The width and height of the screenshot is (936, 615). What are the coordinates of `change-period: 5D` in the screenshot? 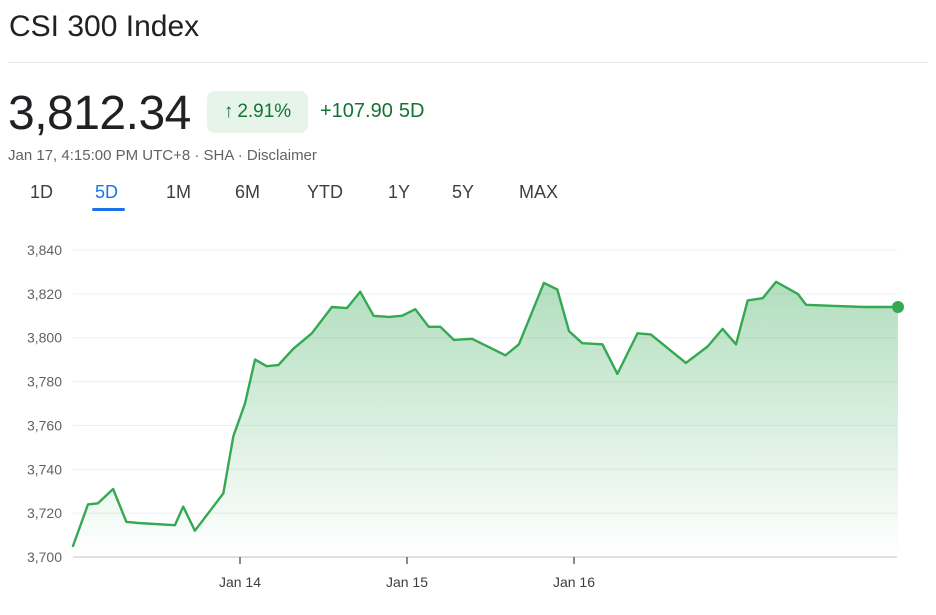 It's located at (411, 111).